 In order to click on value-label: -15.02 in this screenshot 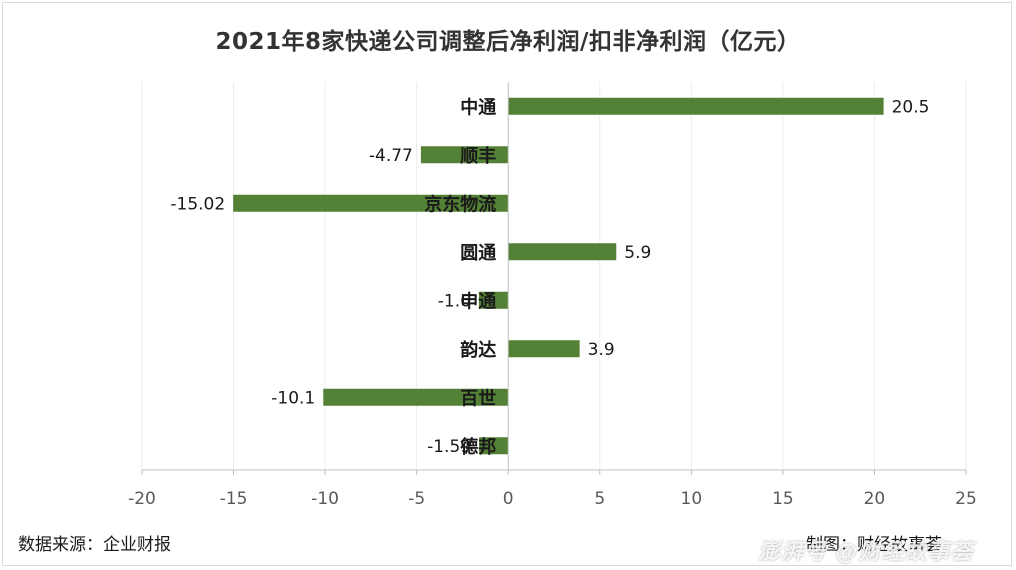, I will do `click(197, 204)`.